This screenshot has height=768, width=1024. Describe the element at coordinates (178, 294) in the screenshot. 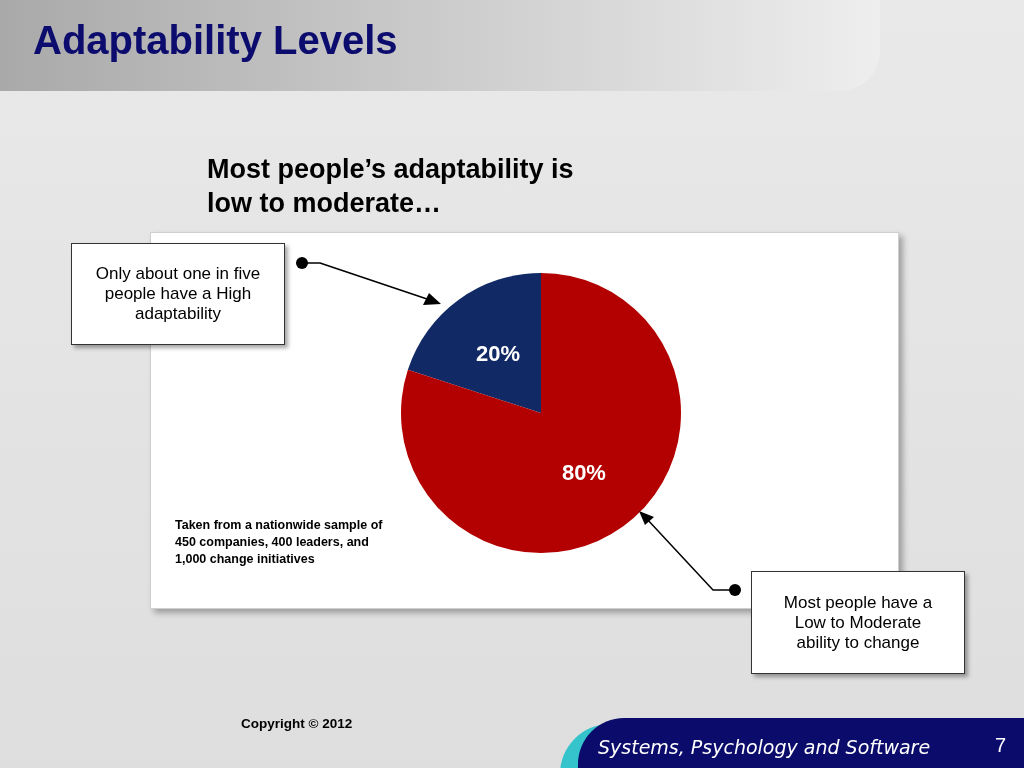

I see `text: Only about one in five people have a High adaptability` at that location.